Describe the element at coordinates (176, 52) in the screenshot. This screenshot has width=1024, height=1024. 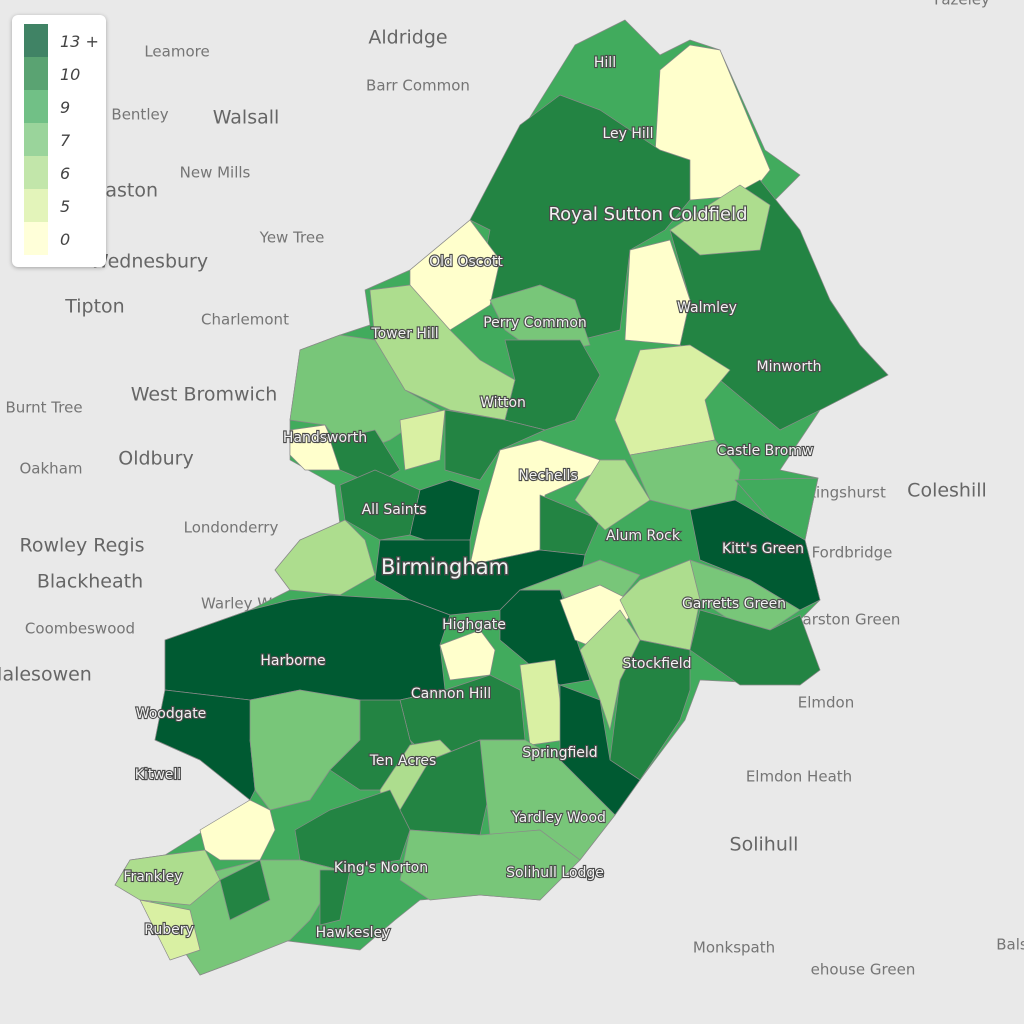
I see `town-label: Leamore` at that location.